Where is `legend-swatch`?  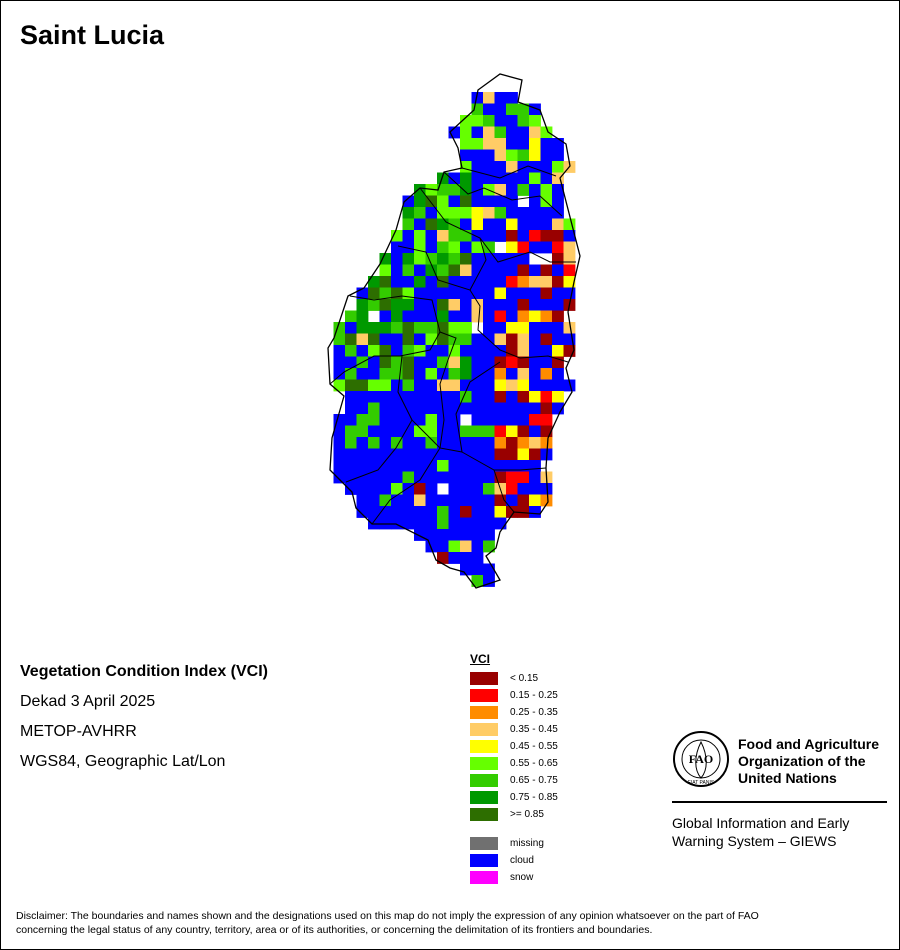
legend-swatch is located at coordinates (484, 780).